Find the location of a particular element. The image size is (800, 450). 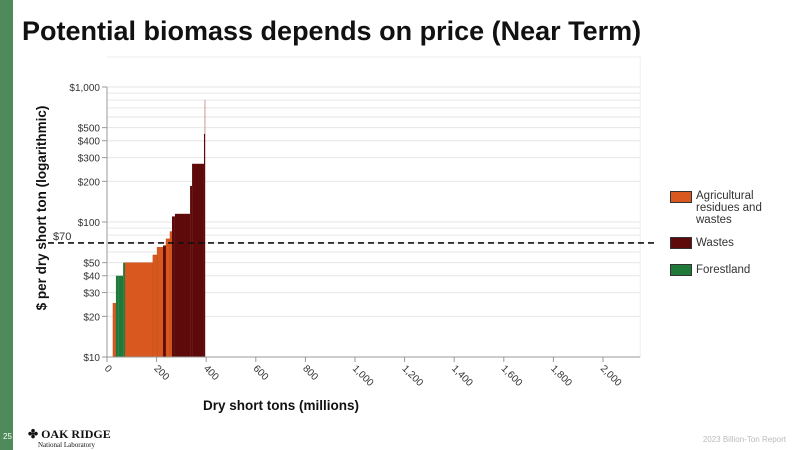

legend-label: Forestland is located at coordinates (723, 270).